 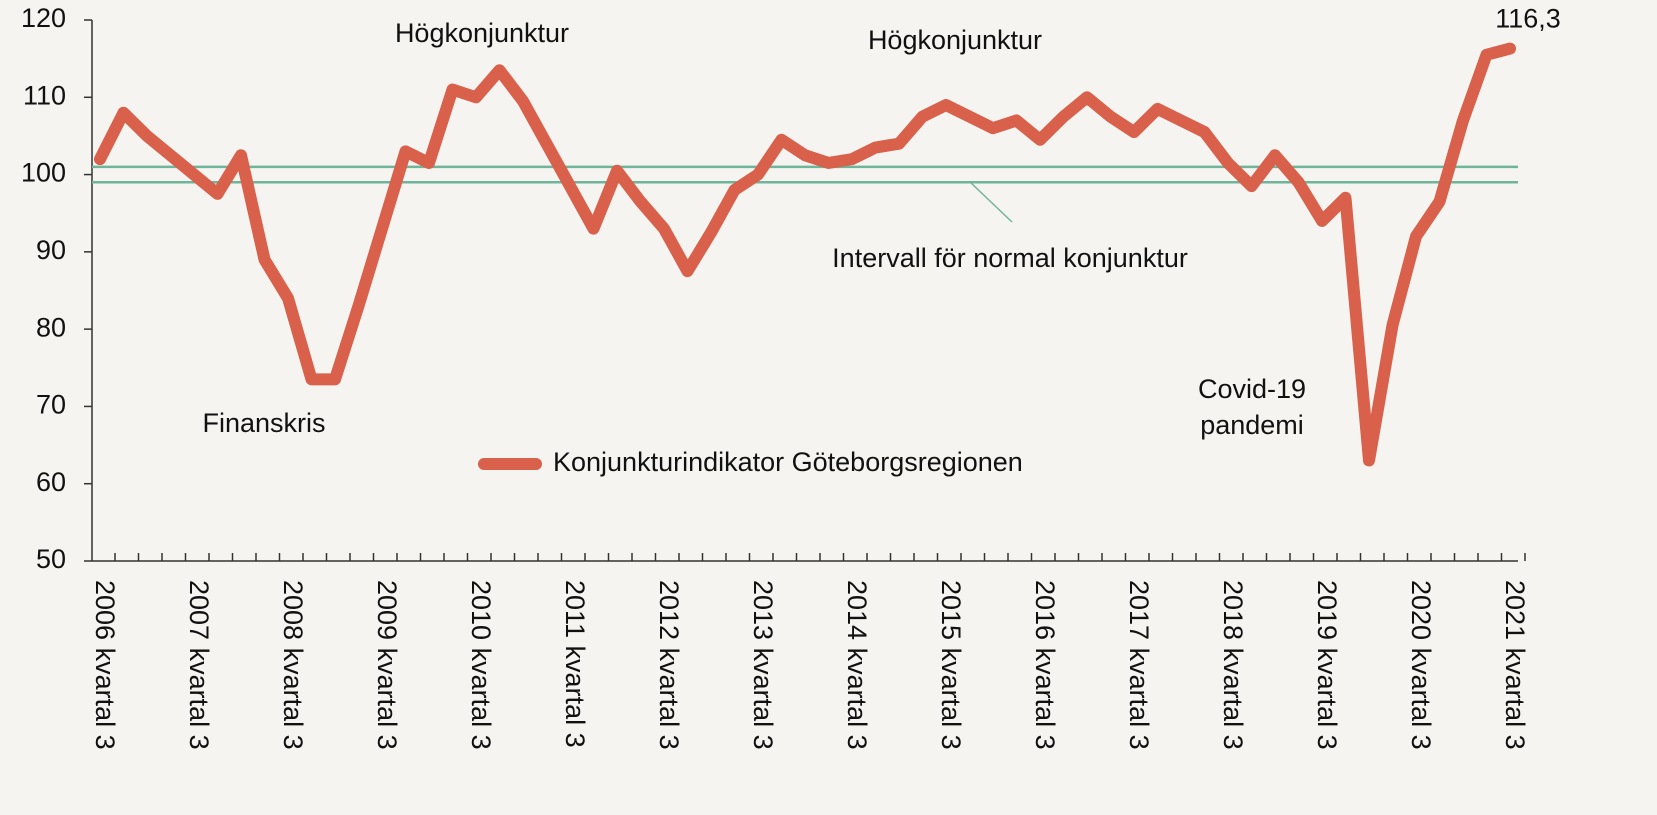 I want to click on x-tick-label: 2021 kvartal 3, so click(x=1515, y=665).